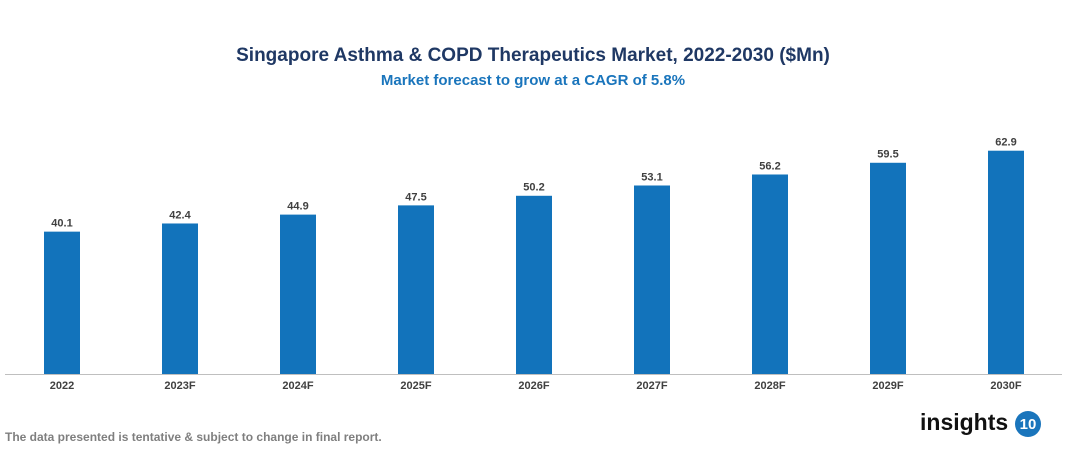 The height and width of the screenshot is (454, 1067). What do you see at coordinates (887, 386) in the screenshot?
I see `x-tick-label: 2029F` at bounding box center [887, 386].